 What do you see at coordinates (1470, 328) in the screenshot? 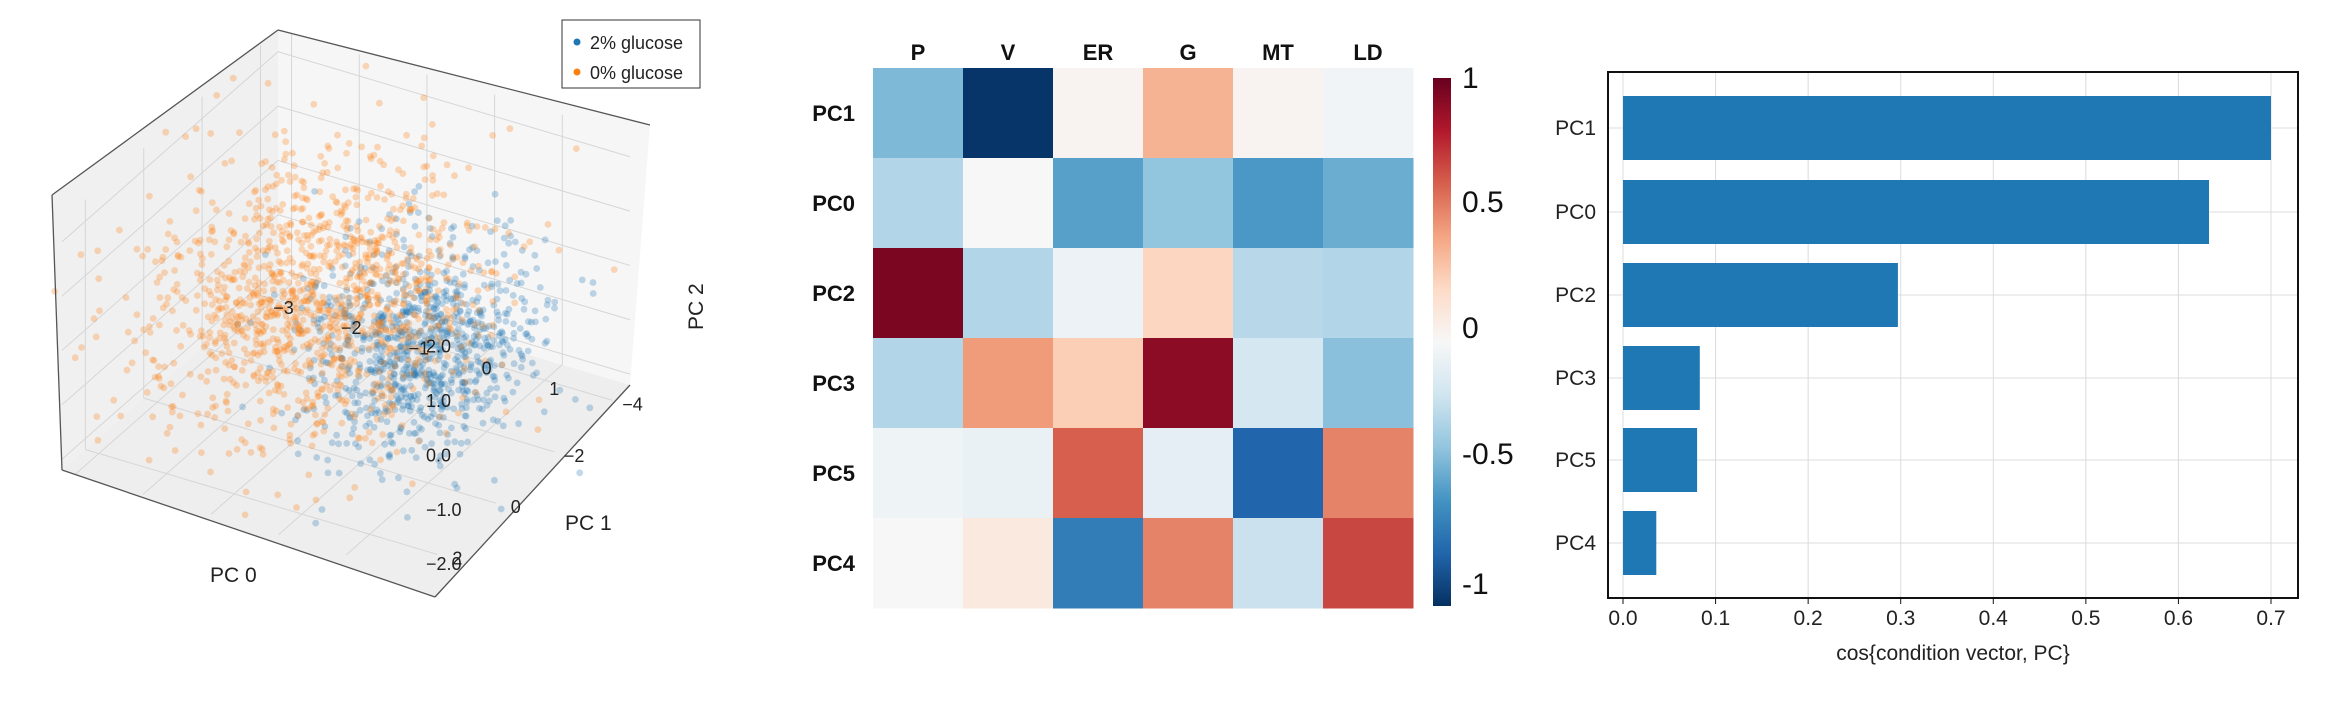
I see `colorbar-tick-label: 0` at bounding box center [1470, 328].